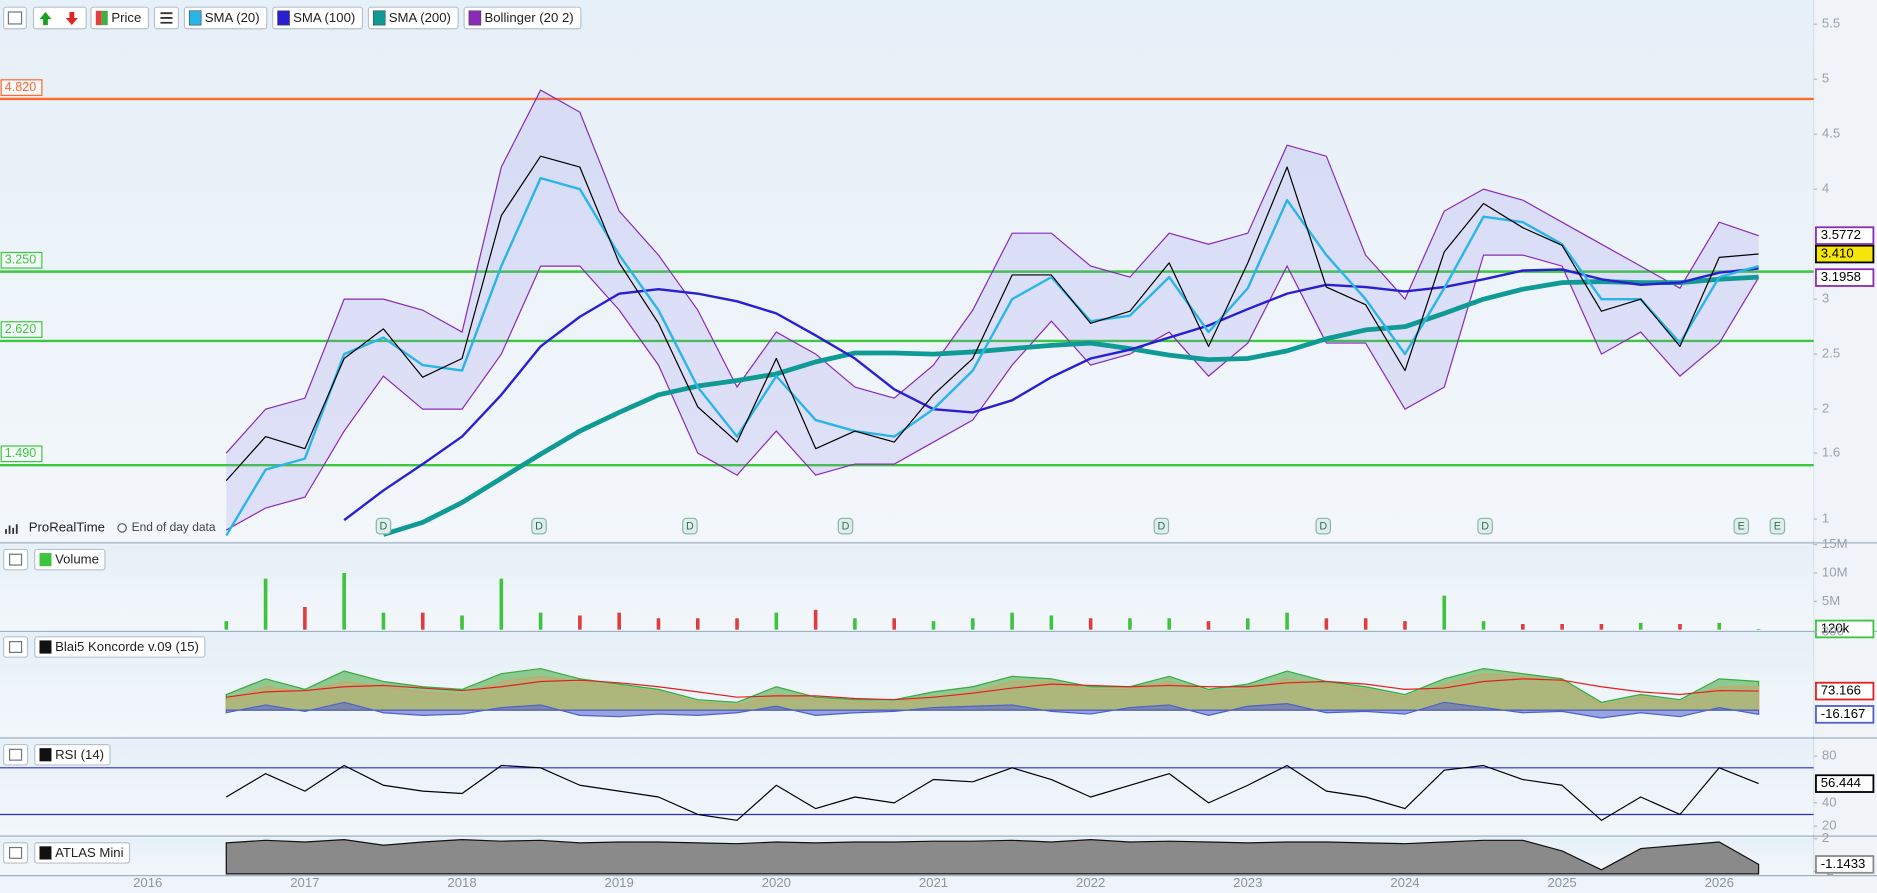  Describe the element at coordinates (1825, 298) in the screenshot. I see `y-tick-label: 3` at that location.